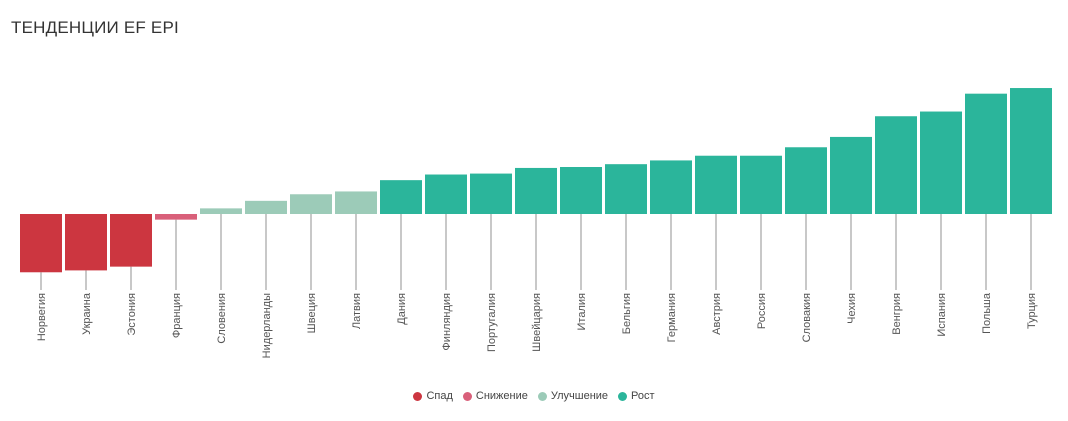  I want to click on legend-item-improvement: Улучшение, so click(573, 396).